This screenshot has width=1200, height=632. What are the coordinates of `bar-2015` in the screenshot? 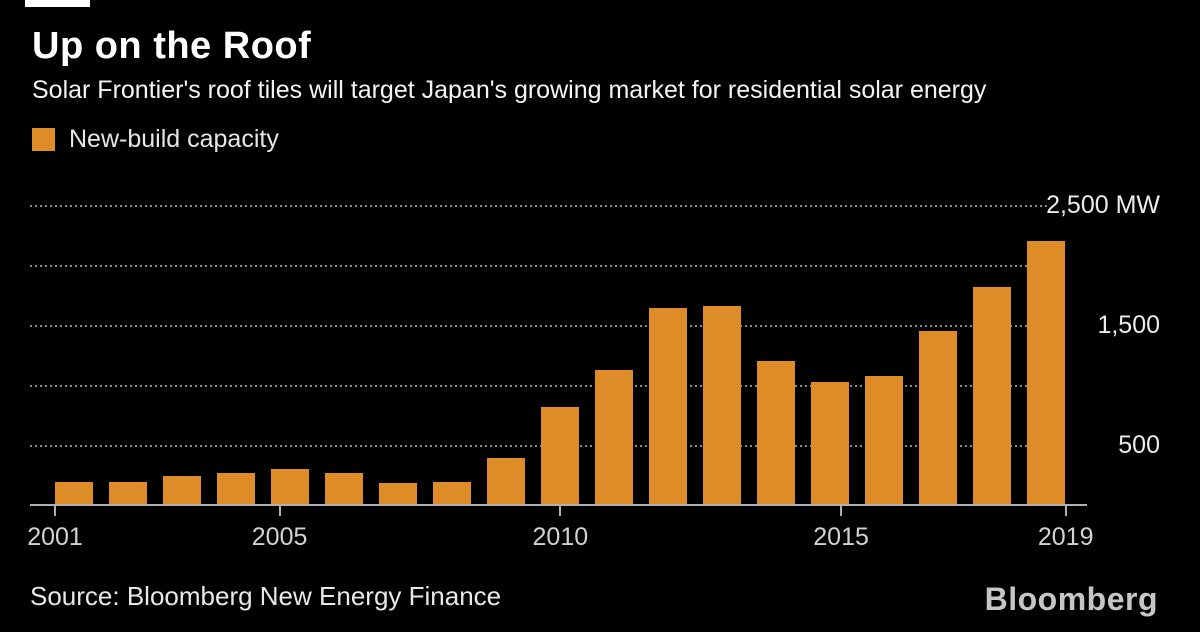 It's located at (830, 442).